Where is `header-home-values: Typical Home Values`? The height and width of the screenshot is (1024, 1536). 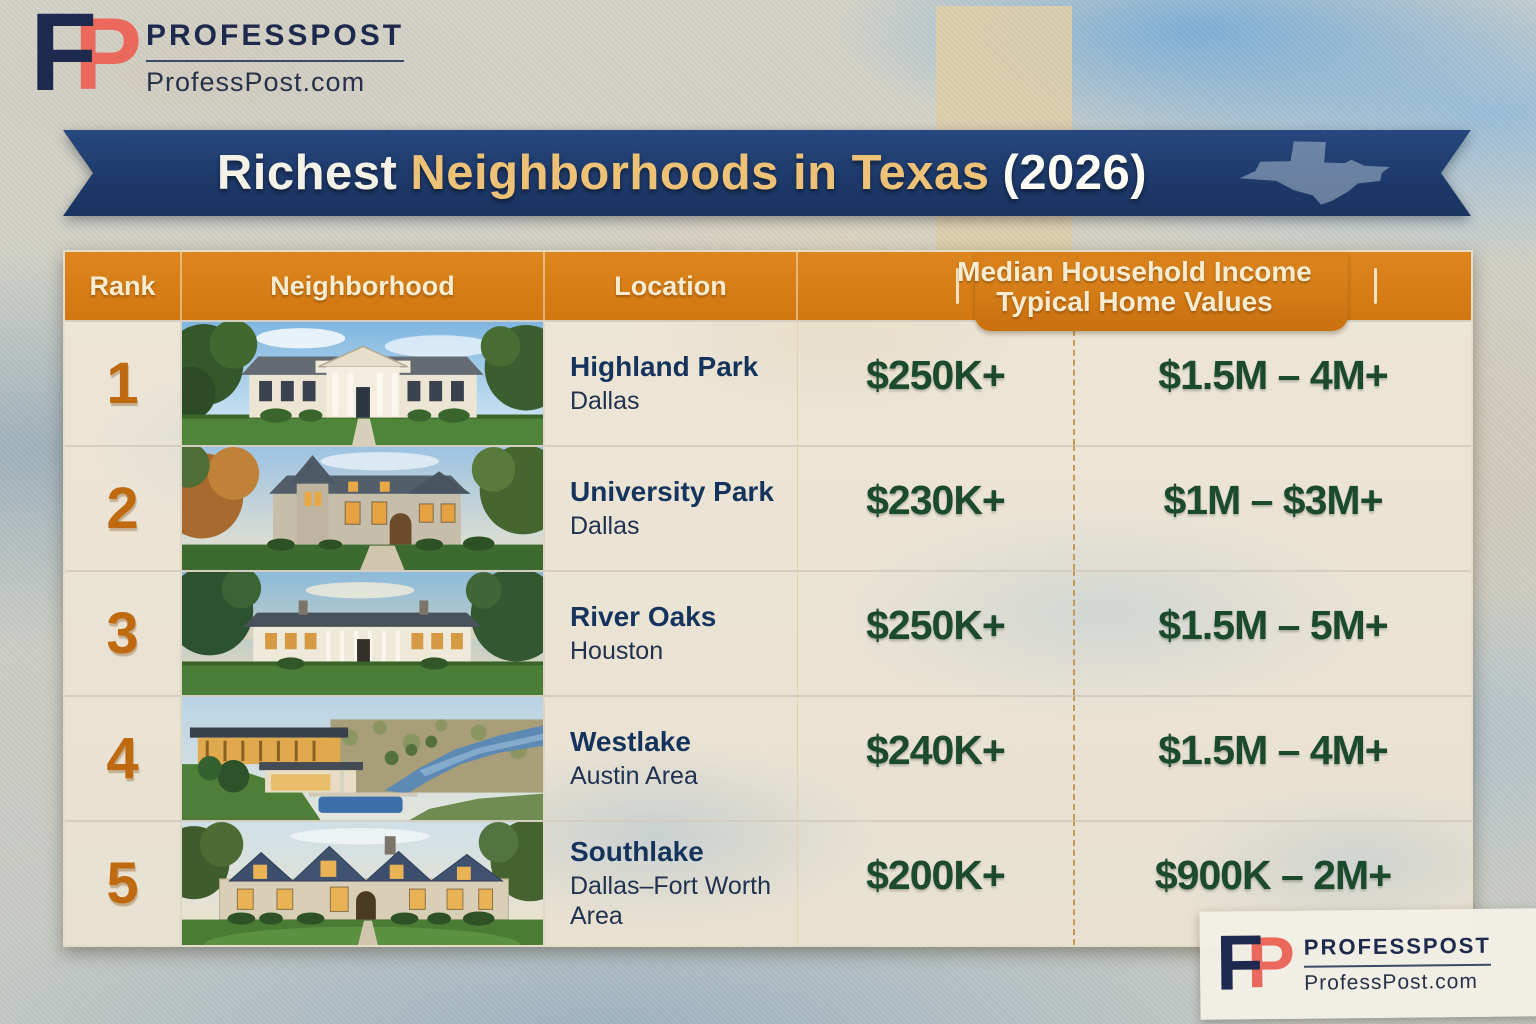 header-home-values: Typical Home Values is located at coordinates (1134, 301).